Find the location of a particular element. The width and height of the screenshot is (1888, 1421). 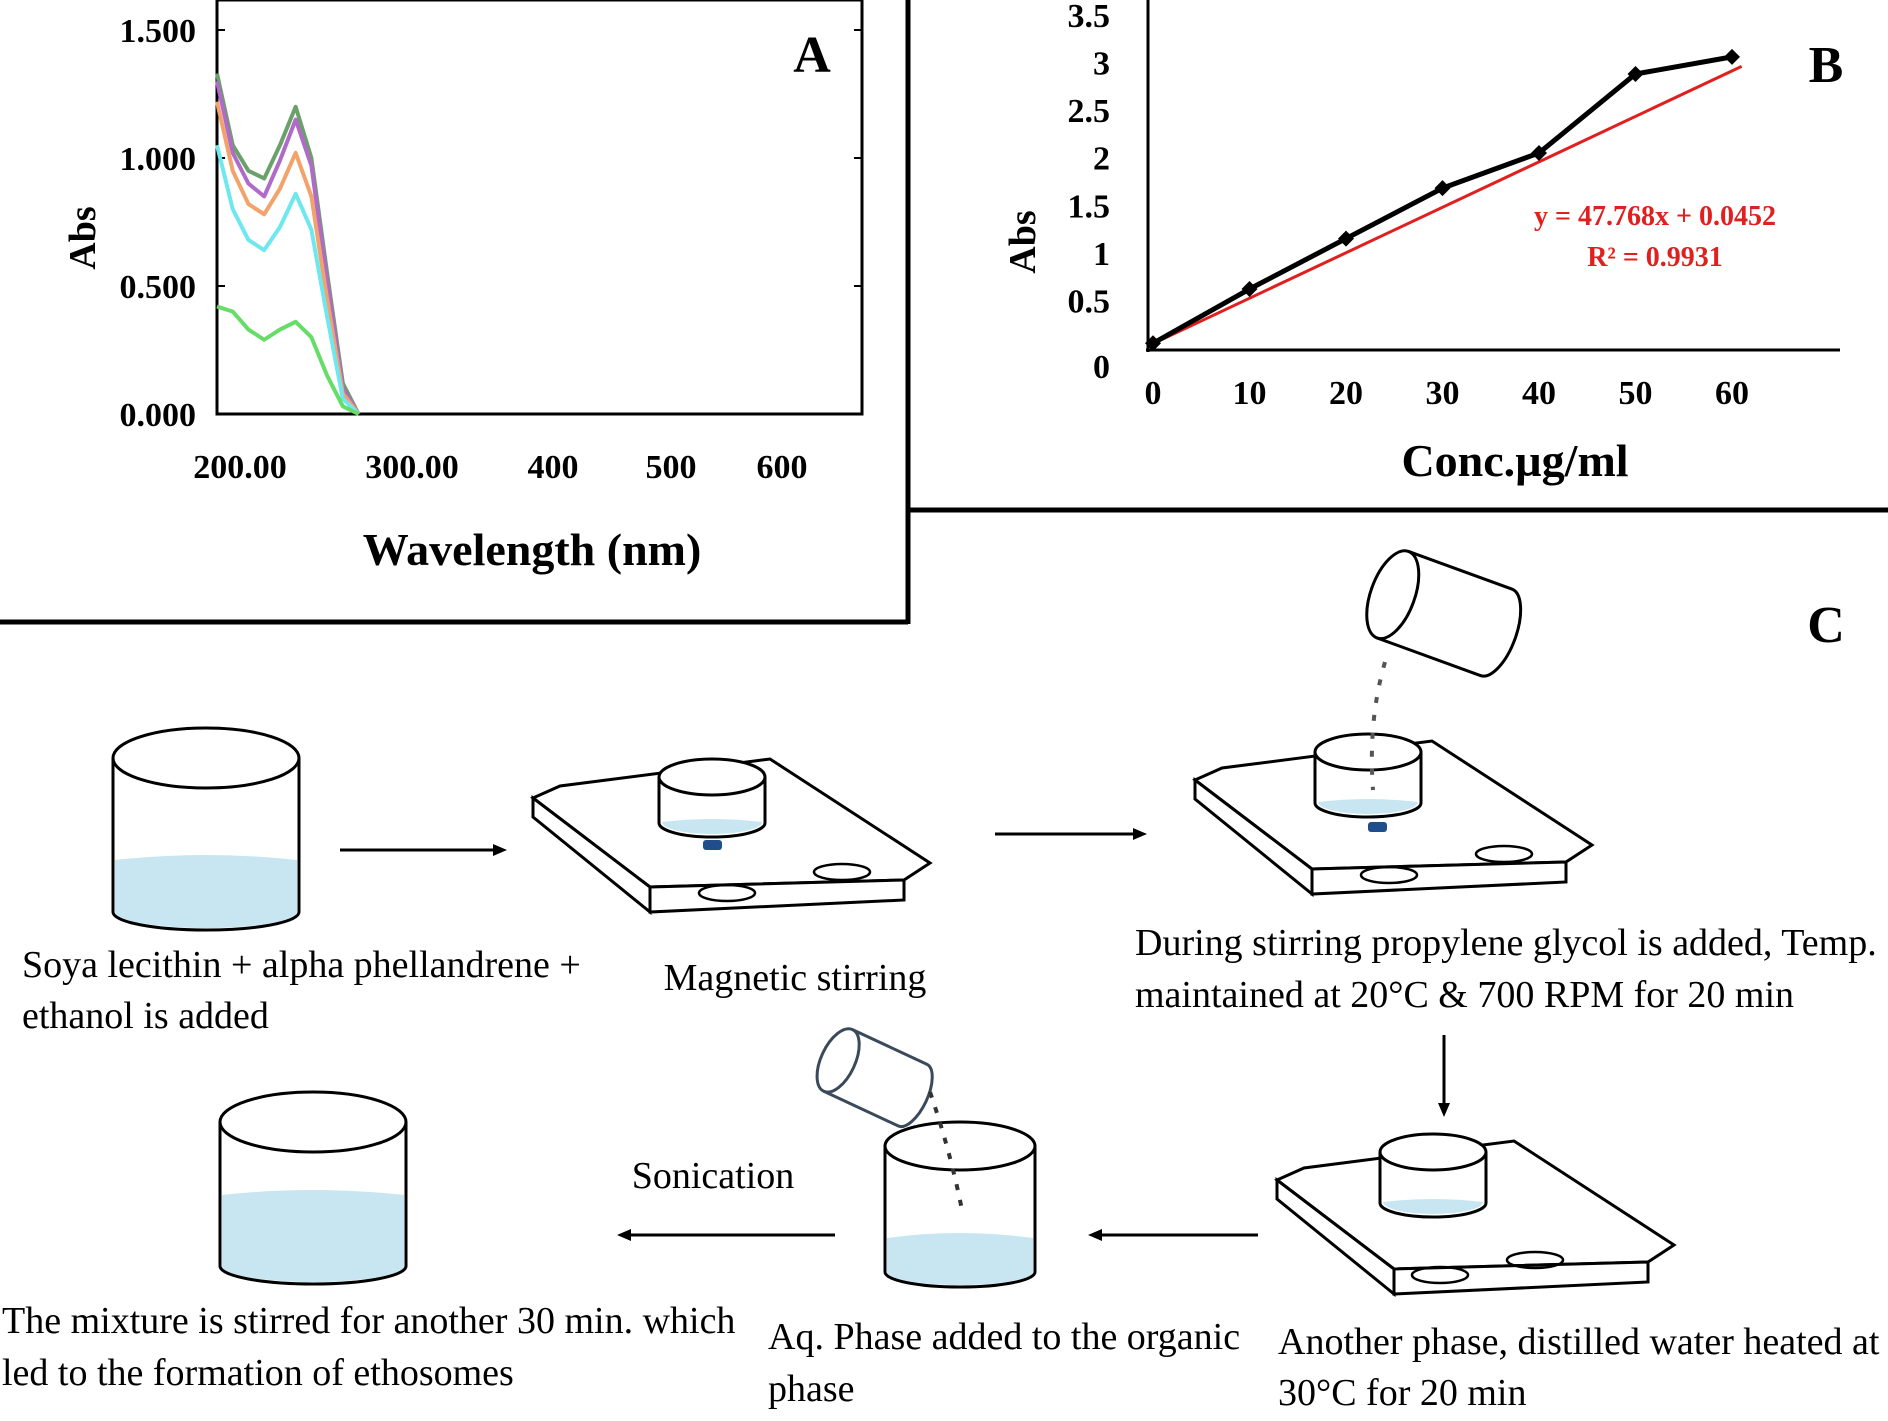

sonication-label: Sonication is located at coordinates (713, 1176).